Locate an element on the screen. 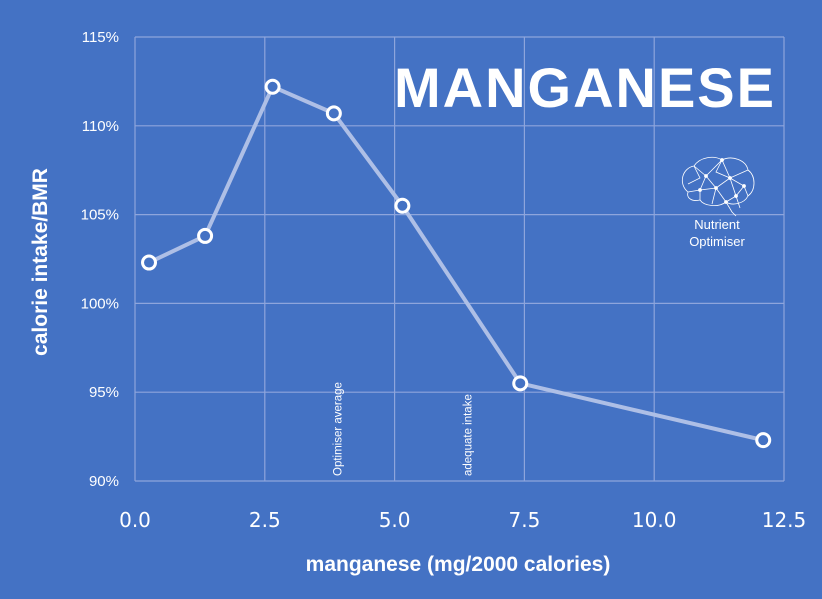 The width and height of the screenshot is (822, 599). x-tick-label: 10.0 is located at coordinates (654, 520).